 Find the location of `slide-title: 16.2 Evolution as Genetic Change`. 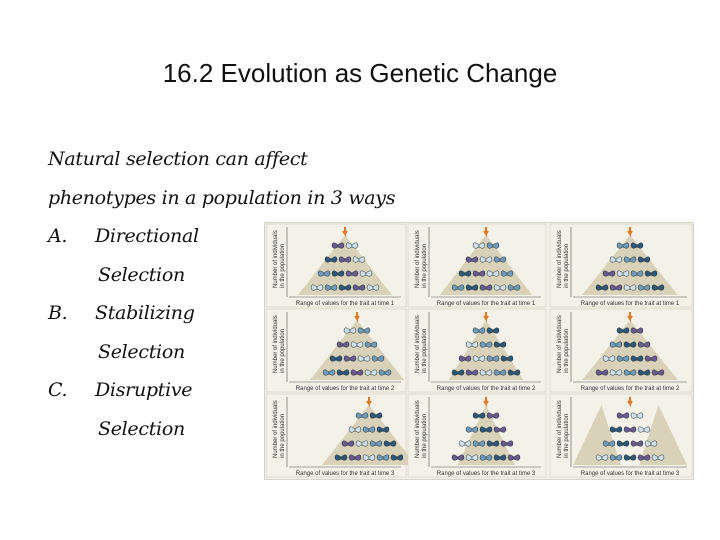

slide-title: 16.2 Evolution as Genetic Change is located at coordinates (360, 73).